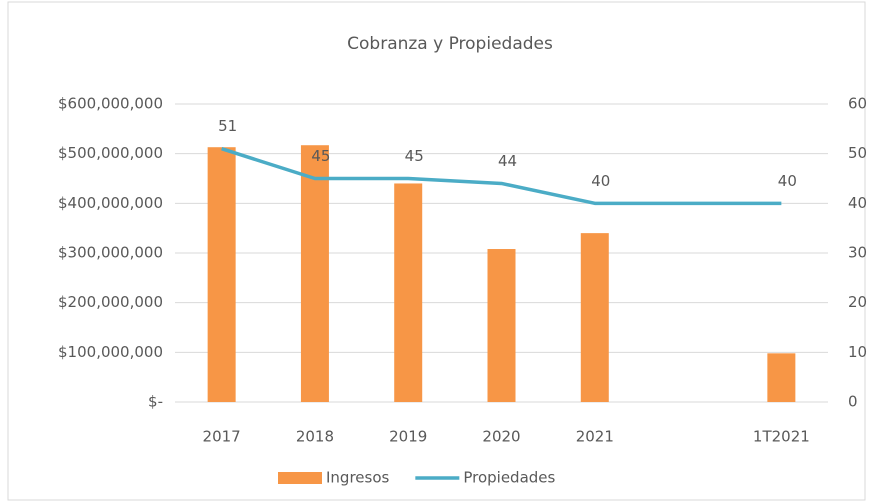  What do you see at coordinates (507, 161) in the screenshot?
I see `data-label: 44` at bounding box center [507, 161].